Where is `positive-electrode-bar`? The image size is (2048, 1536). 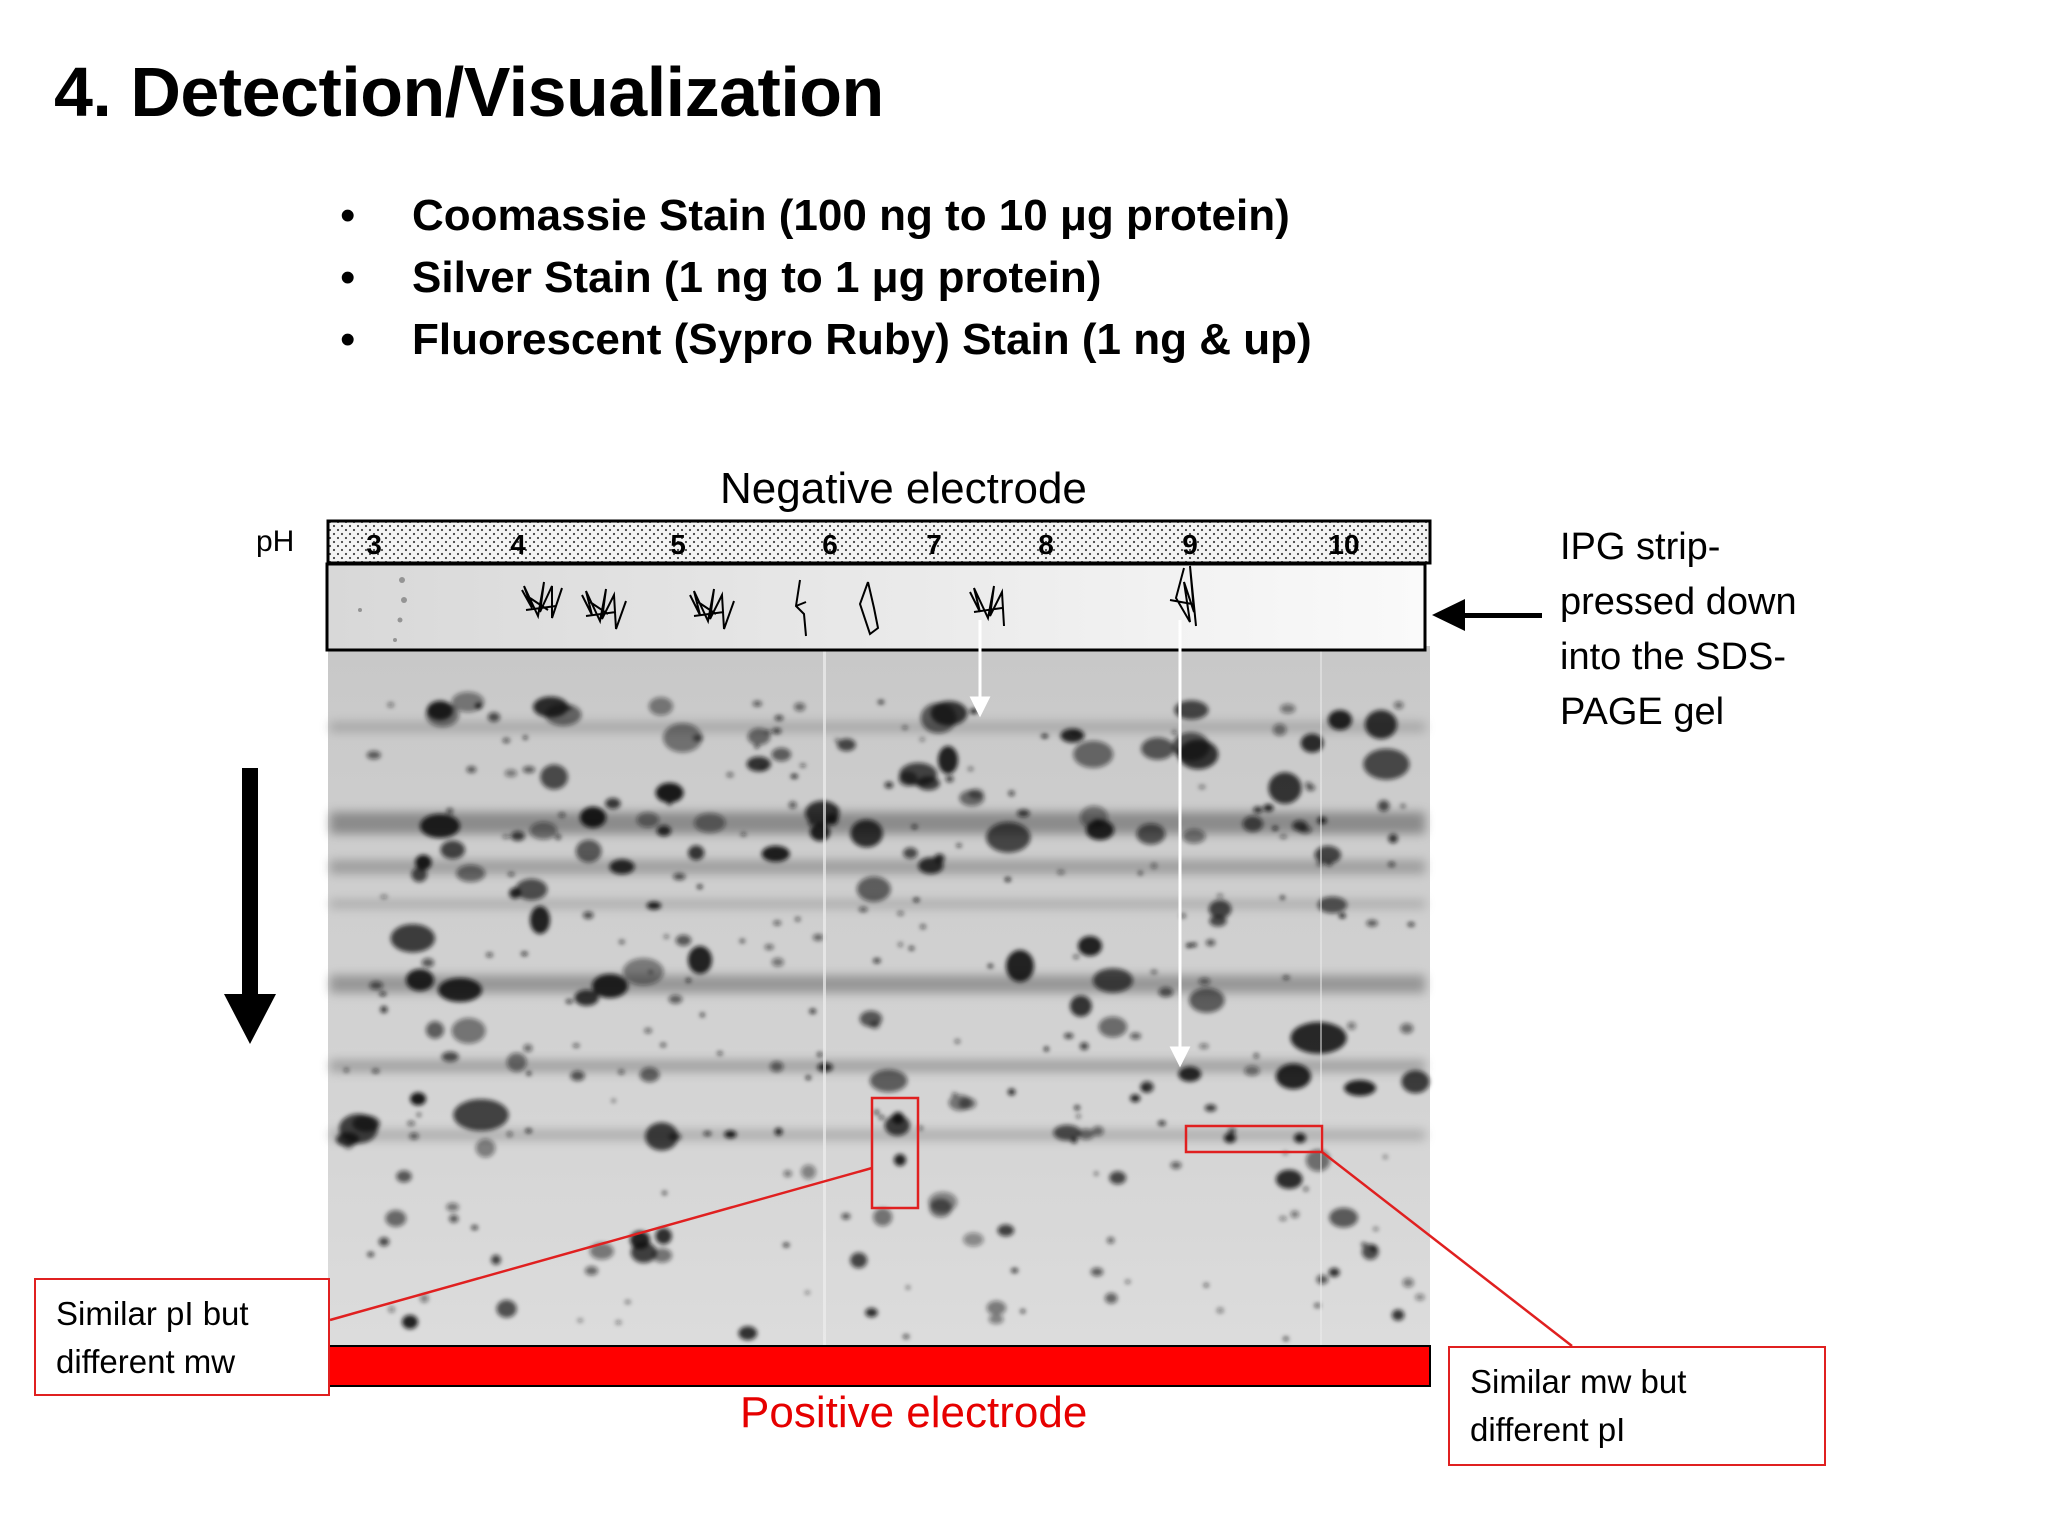 positive-electrode-bar is located at coordinates (879, 1366).